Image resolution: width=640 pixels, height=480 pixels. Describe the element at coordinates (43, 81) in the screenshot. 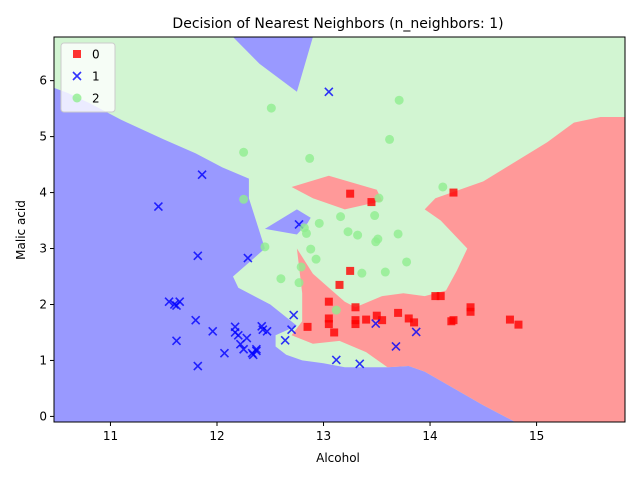

I see `y-tick-label-6: 6` at that location.